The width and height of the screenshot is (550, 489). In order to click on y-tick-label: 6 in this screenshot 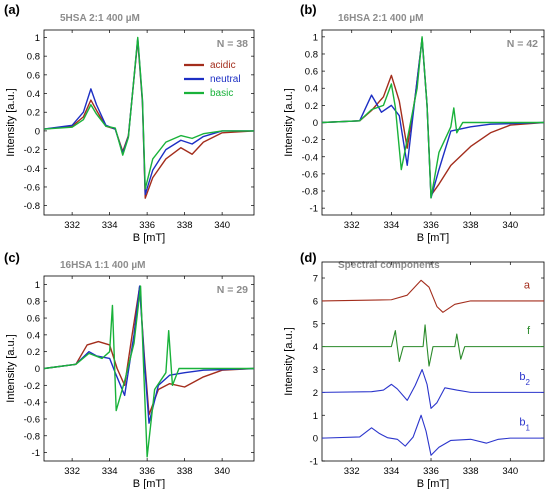, I will do `click(315, 301)`.